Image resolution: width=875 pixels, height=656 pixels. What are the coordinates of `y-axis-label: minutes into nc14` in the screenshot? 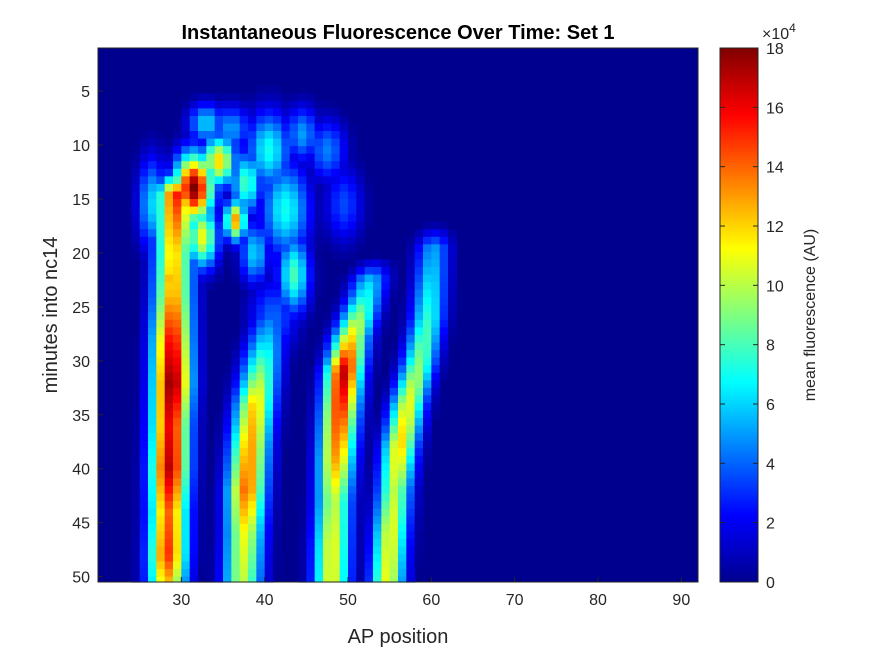 It's located at (51, 315).